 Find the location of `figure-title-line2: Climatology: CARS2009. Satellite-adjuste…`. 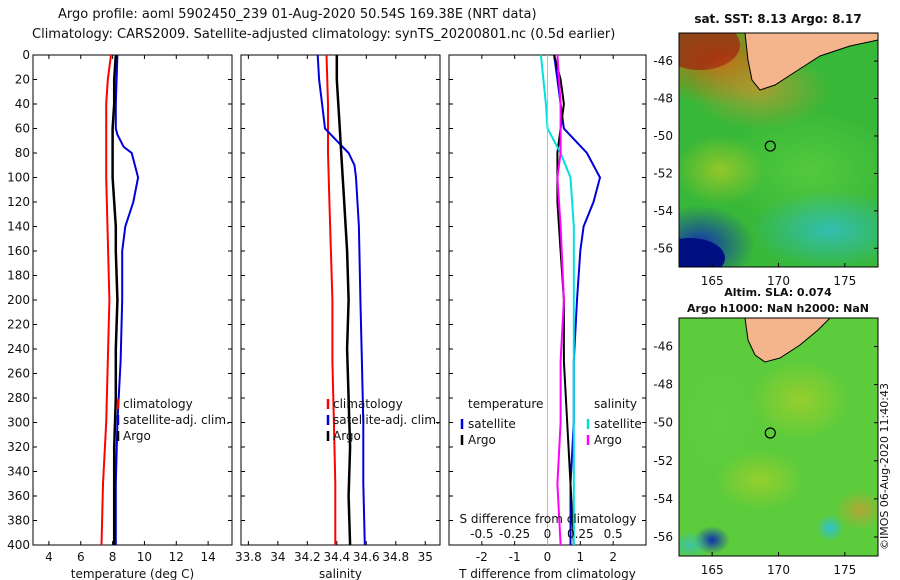

figure-title-line2: Climatology: CARS2009. Satellite-adjuste… is located at coordinates (324, 34).